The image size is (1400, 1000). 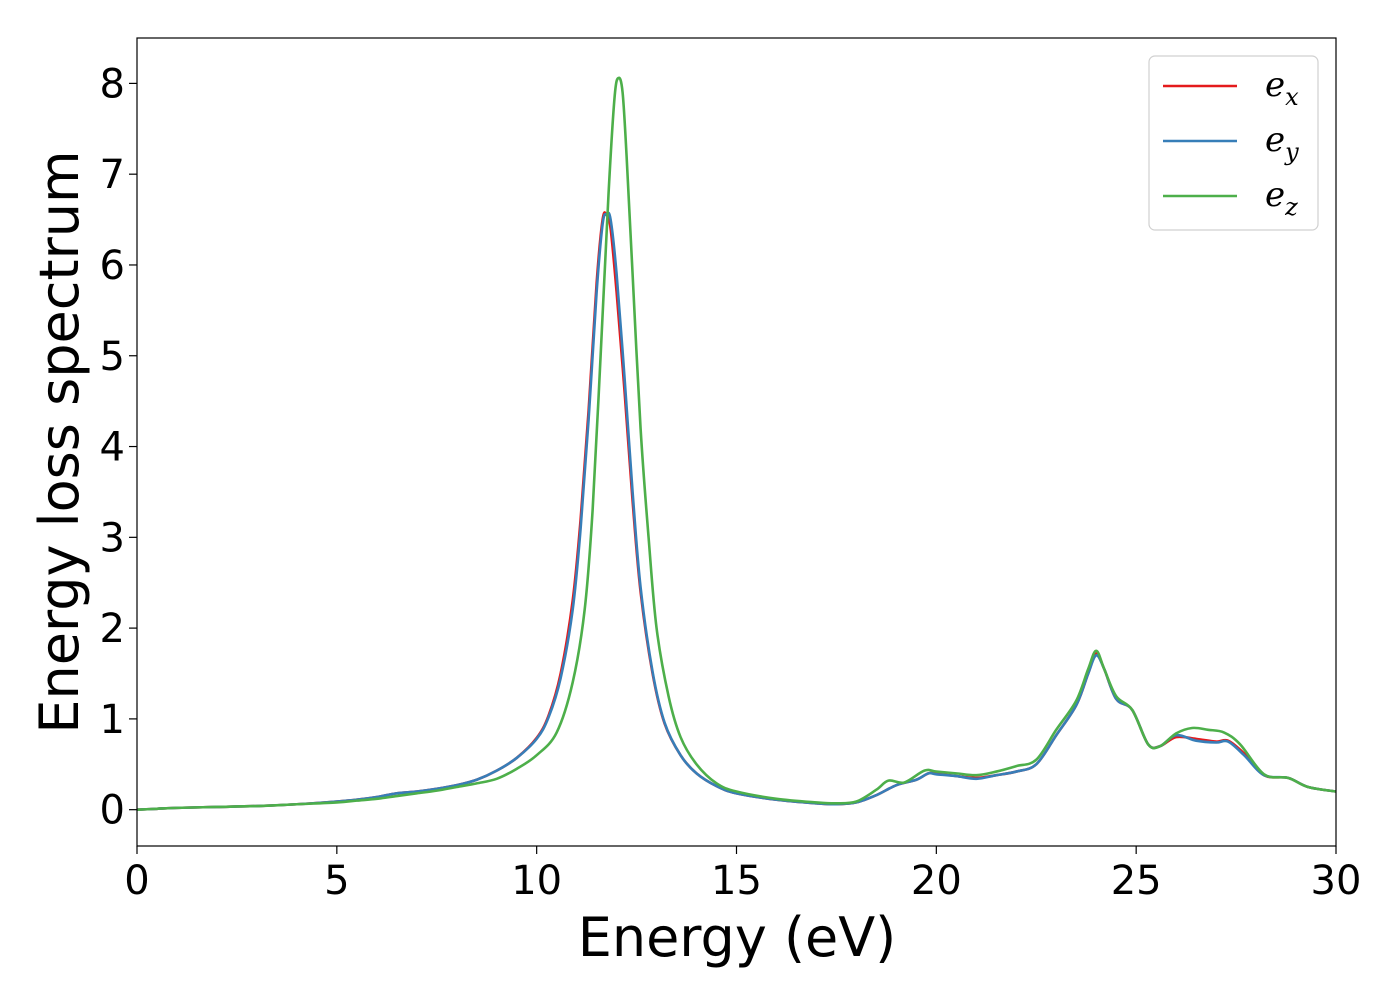 What do you see at coordinates (112, 538) in the screenshot?
I see `y-tick-label: 3` at bounding box center [112, 538].